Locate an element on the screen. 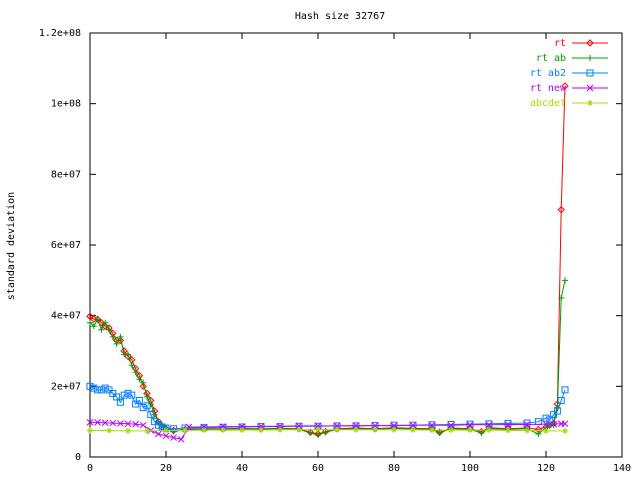  legend-label: rt is located at coordinates (560, 43).